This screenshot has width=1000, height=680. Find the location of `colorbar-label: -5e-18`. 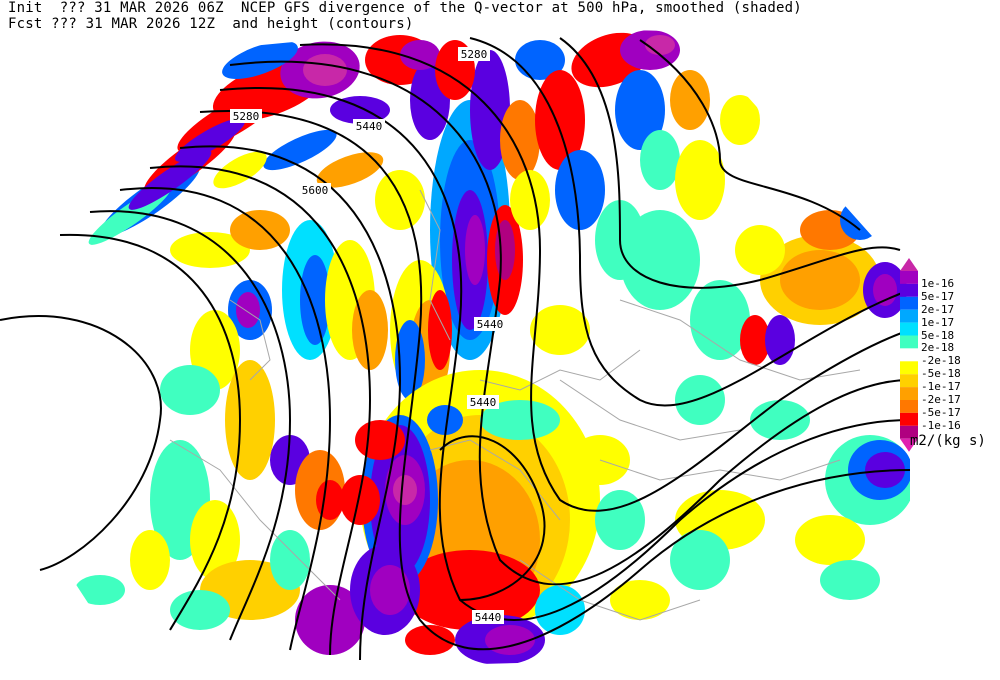

colorbar-label: -5e-18 is located at coordinates (941, 374).